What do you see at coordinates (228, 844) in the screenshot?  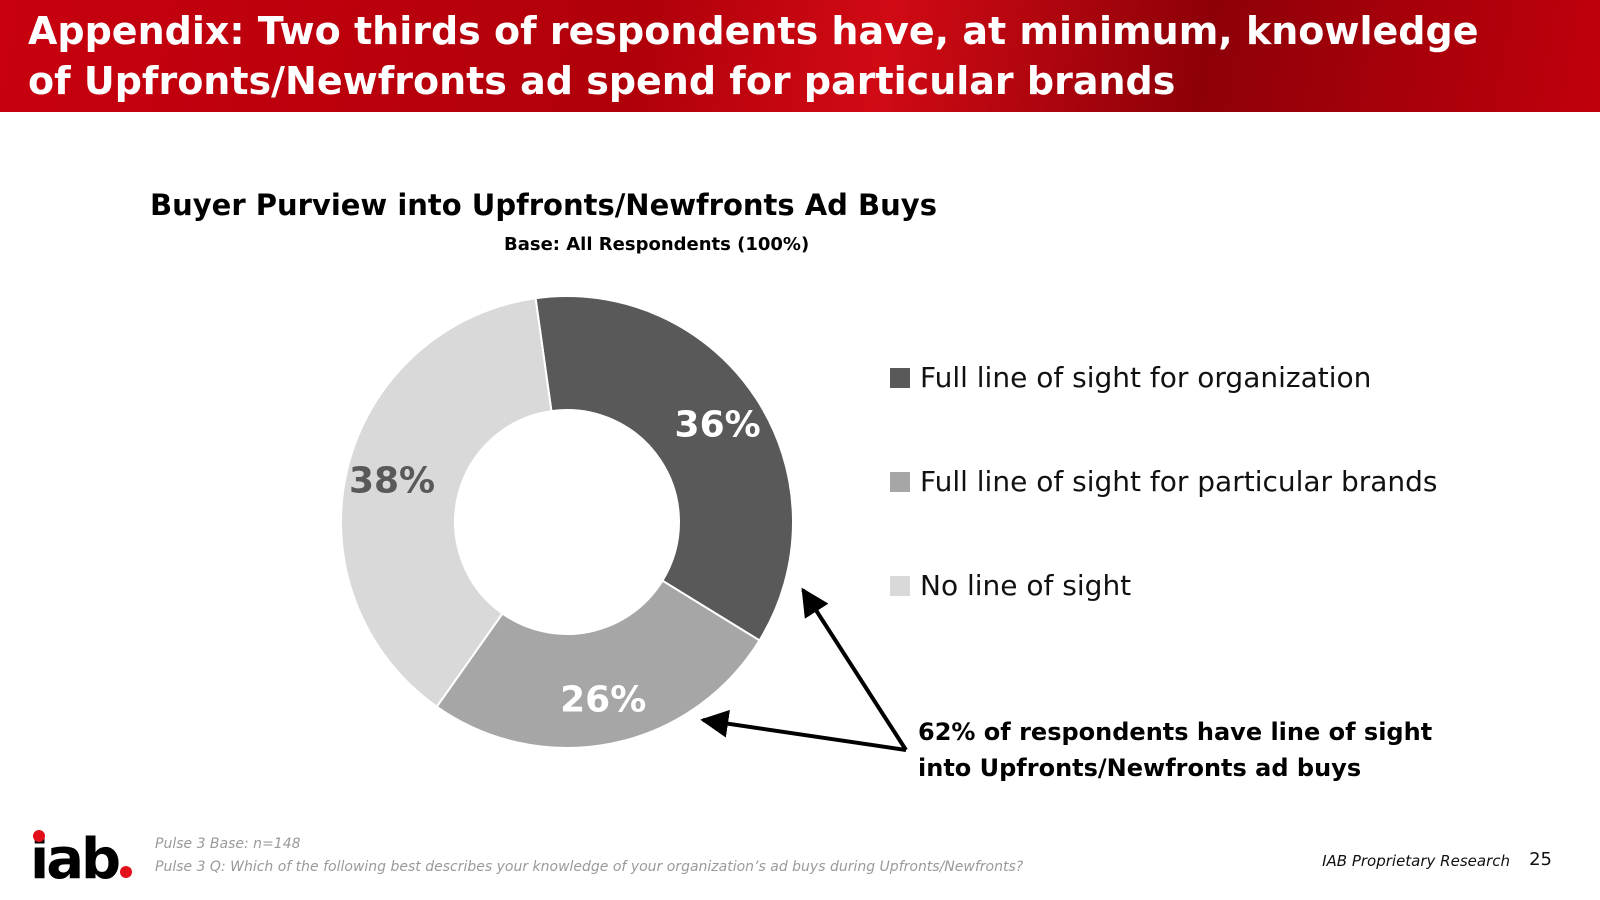 I see `footnote-base: Pulse 3 Base: n=148` at bounding box center [228, 844].